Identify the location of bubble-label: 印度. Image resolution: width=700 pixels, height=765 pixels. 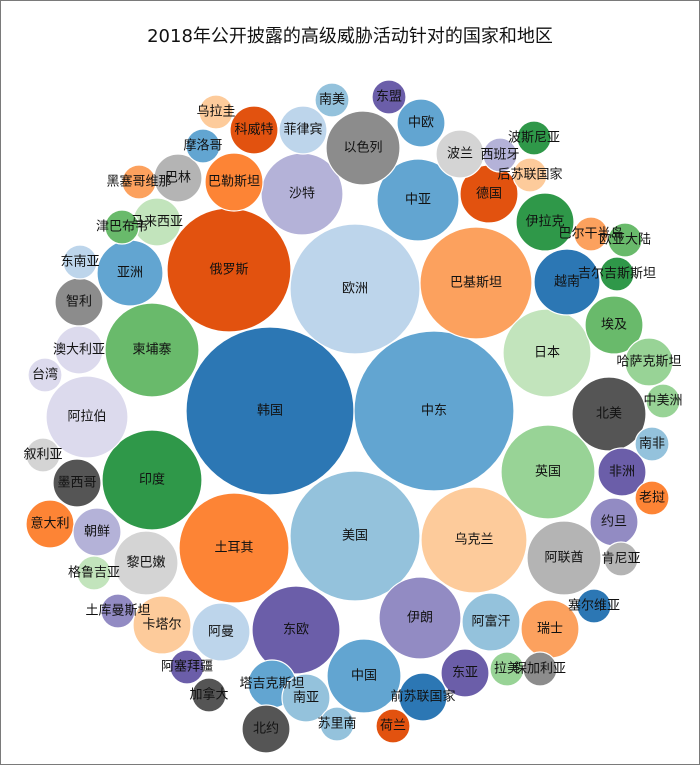
(152, 480).